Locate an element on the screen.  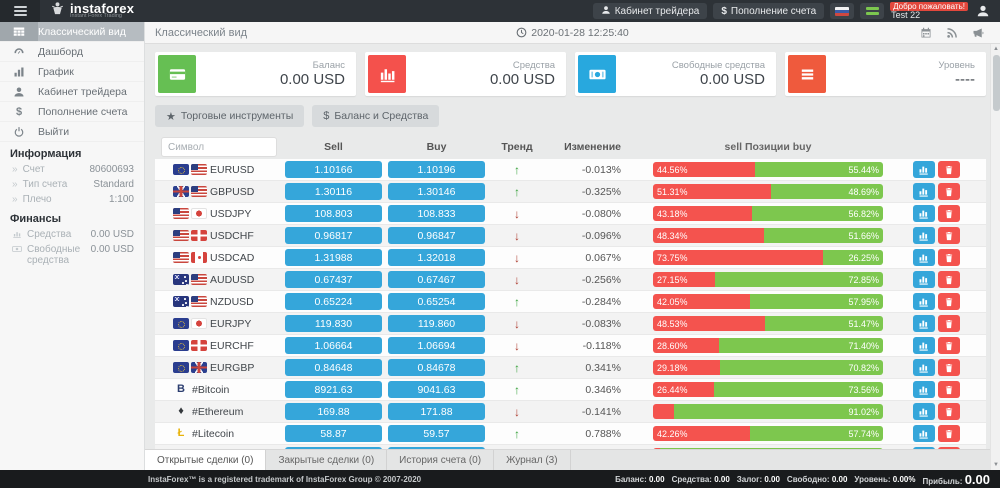
scroll-down-icon: ▼ is located at coordinates (996, 465).